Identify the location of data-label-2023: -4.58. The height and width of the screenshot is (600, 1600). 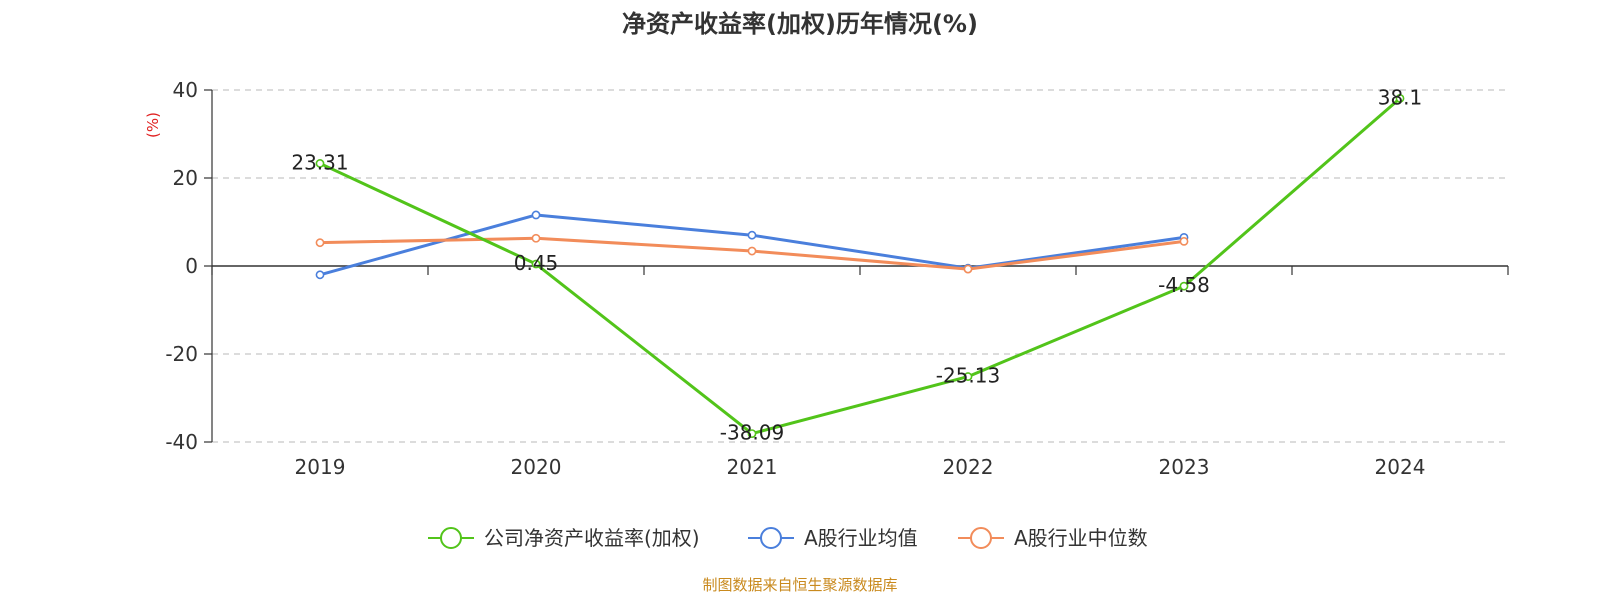
(1184, 285).